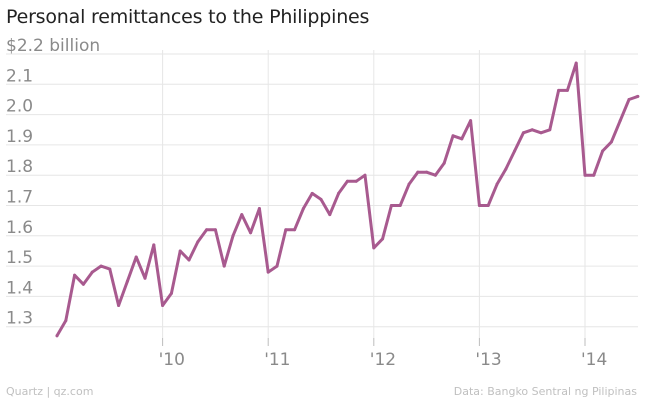 This screenshot has height=403, width=645. I want to click on y-tick-label: 1.5, so click(19, 258).